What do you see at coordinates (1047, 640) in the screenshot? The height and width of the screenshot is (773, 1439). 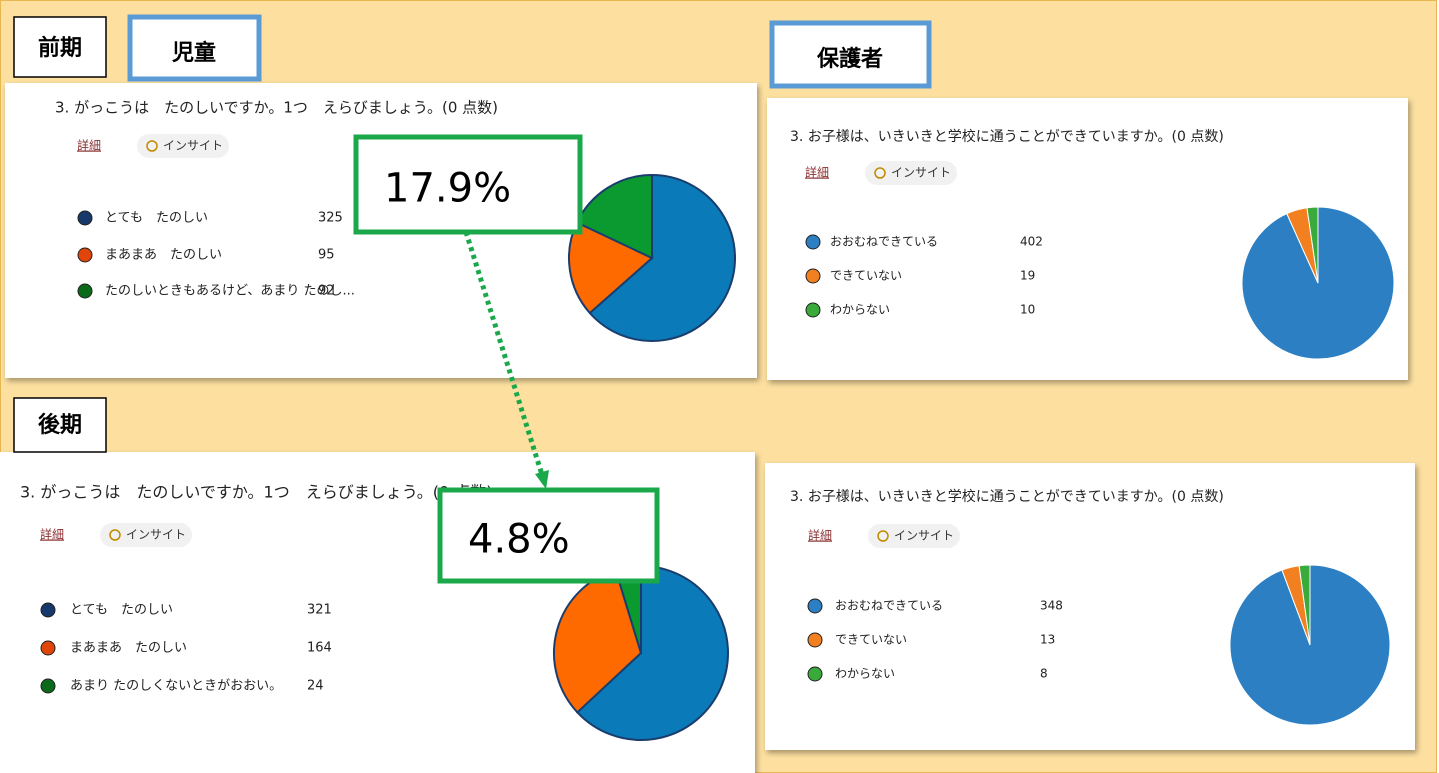 I see `legend-value: 13` at bounding box center [1047, 640].